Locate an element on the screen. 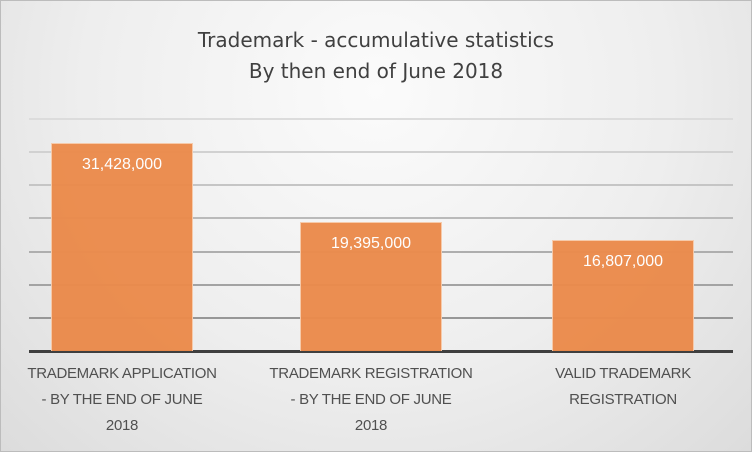 This screenshot has height=452, width=752. bar-value-label: 16,807,000 is located at coordinates (623, 261).